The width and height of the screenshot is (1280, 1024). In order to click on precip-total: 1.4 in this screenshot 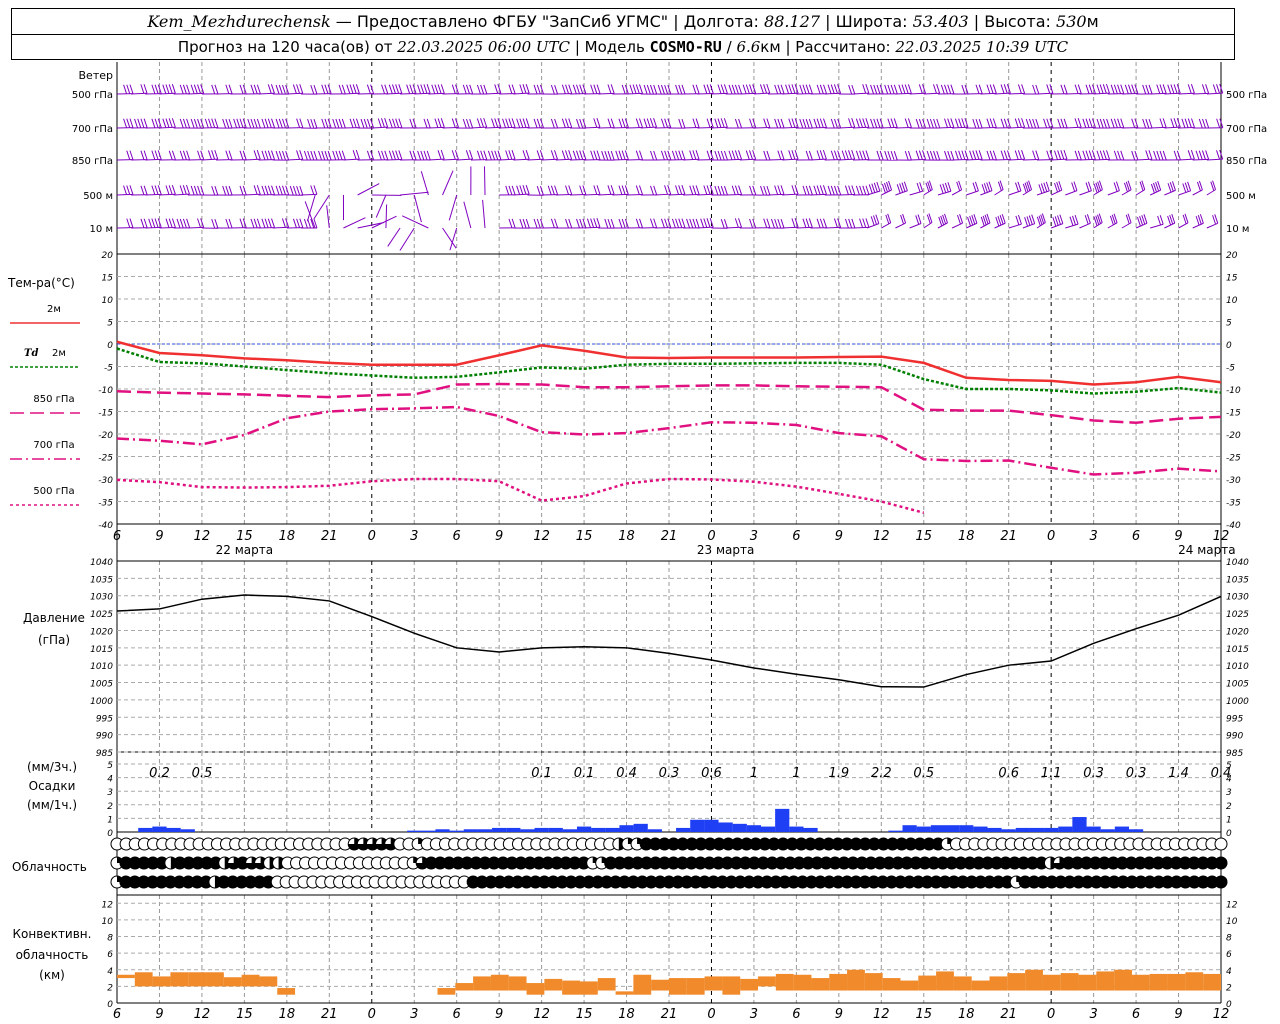, I will do `click(1178, 773)`.